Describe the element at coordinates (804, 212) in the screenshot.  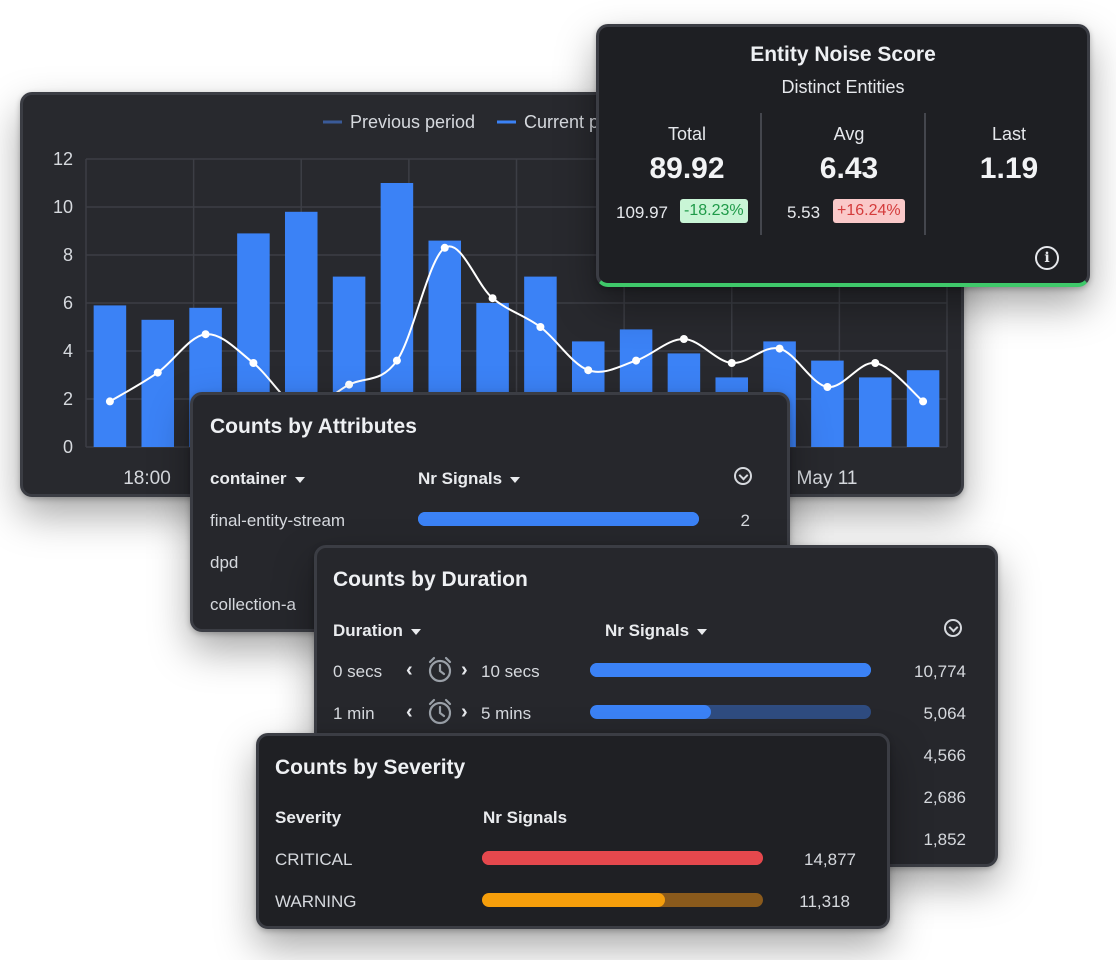
I see `avg-prev: 5.53` at that location.